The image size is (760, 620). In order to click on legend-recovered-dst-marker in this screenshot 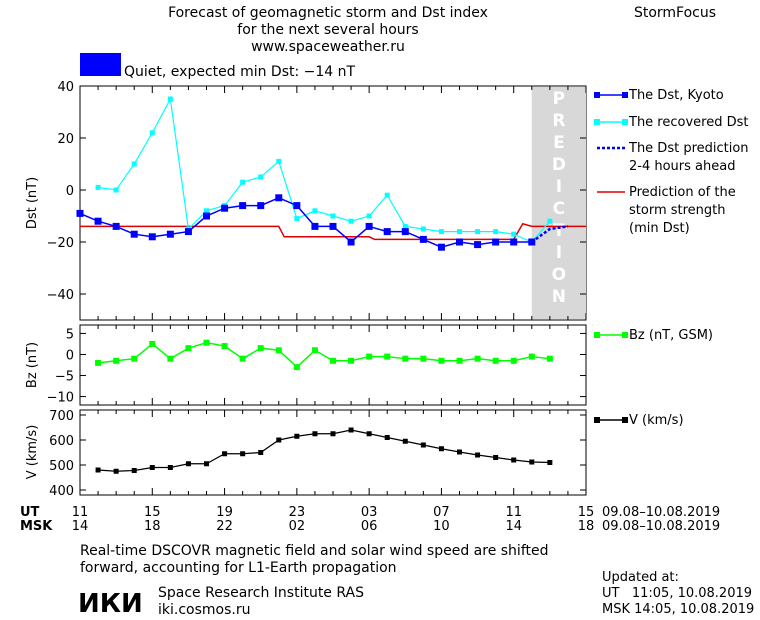, I will do `click(625, 122)`.